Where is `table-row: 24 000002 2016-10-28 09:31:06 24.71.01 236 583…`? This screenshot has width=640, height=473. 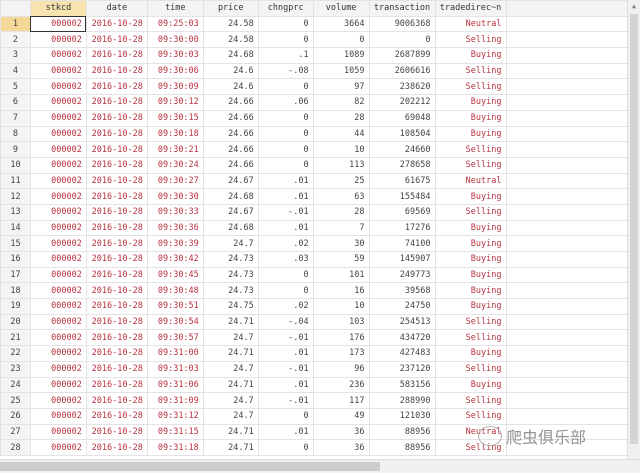
table-row: 24 000002 2016-10-28 09:31:06 24.71.01 236 583… is located at coordinates (314, 385).